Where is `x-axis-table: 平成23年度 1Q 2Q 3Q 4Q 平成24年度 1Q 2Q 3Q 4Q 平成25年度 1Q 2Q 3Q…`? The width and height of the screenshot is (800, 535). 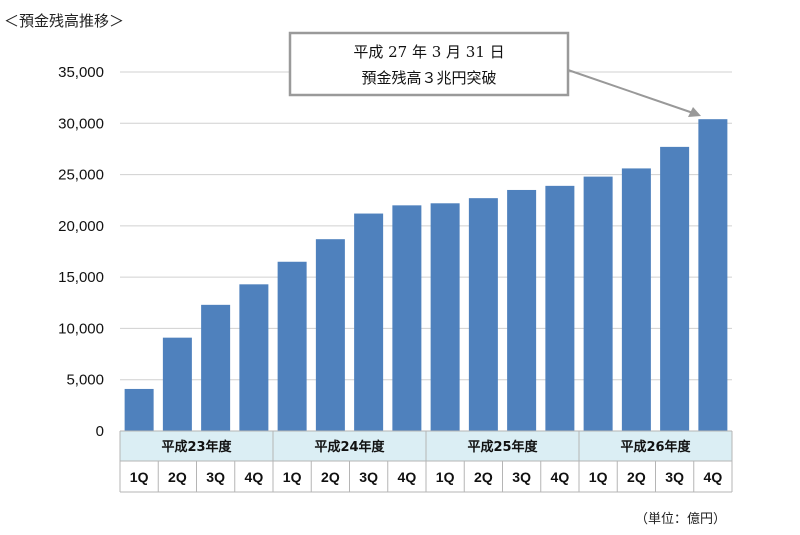
x-axis-table: 平成23年度 1Q 2Q 3Q 4Q 平成24年度 1Q 2Q 3Q 4Q 平成25年度 1Q 2Q 3Q… is located at coordinates (426, 461).